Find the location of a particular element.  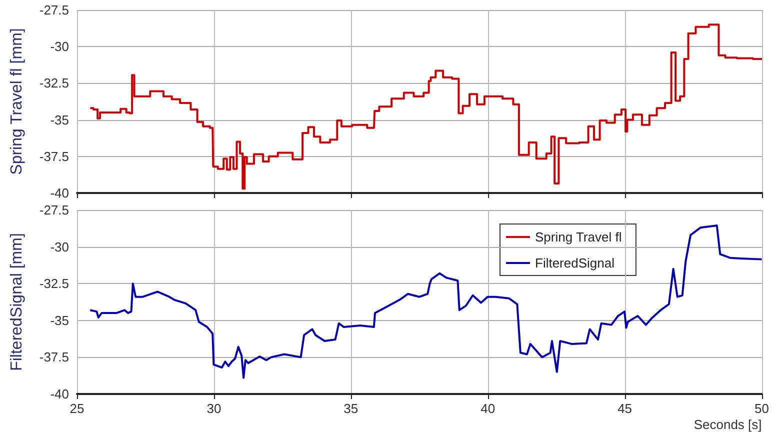

x-tick-label: 30 is located at coordinates (214, 408).